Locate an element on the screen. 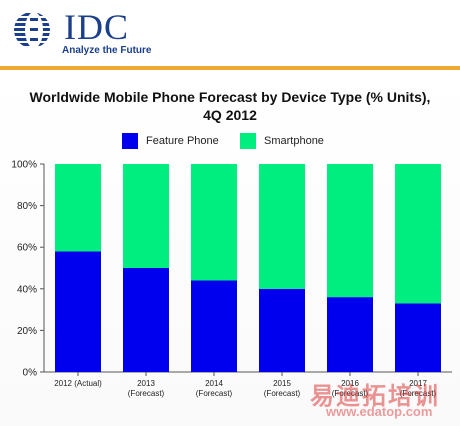 The height and width of the screenshot is (426, 460). legend-swatch-smartphone is located at coordinates (248, 141).